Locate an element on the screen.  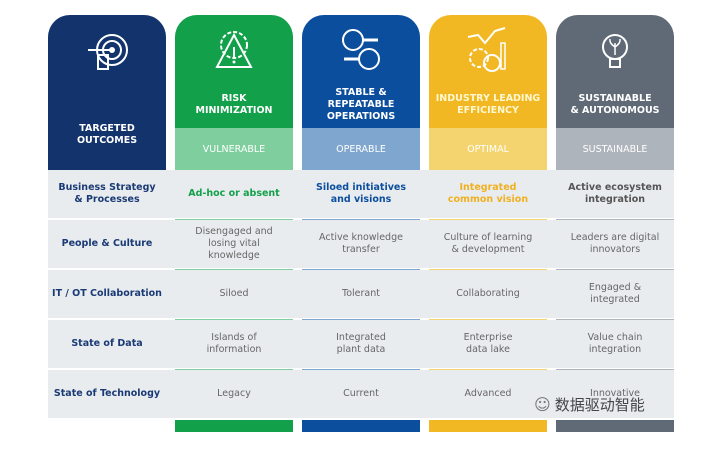
table-cell: Integrated plant data is located at coordinates (361, 343).